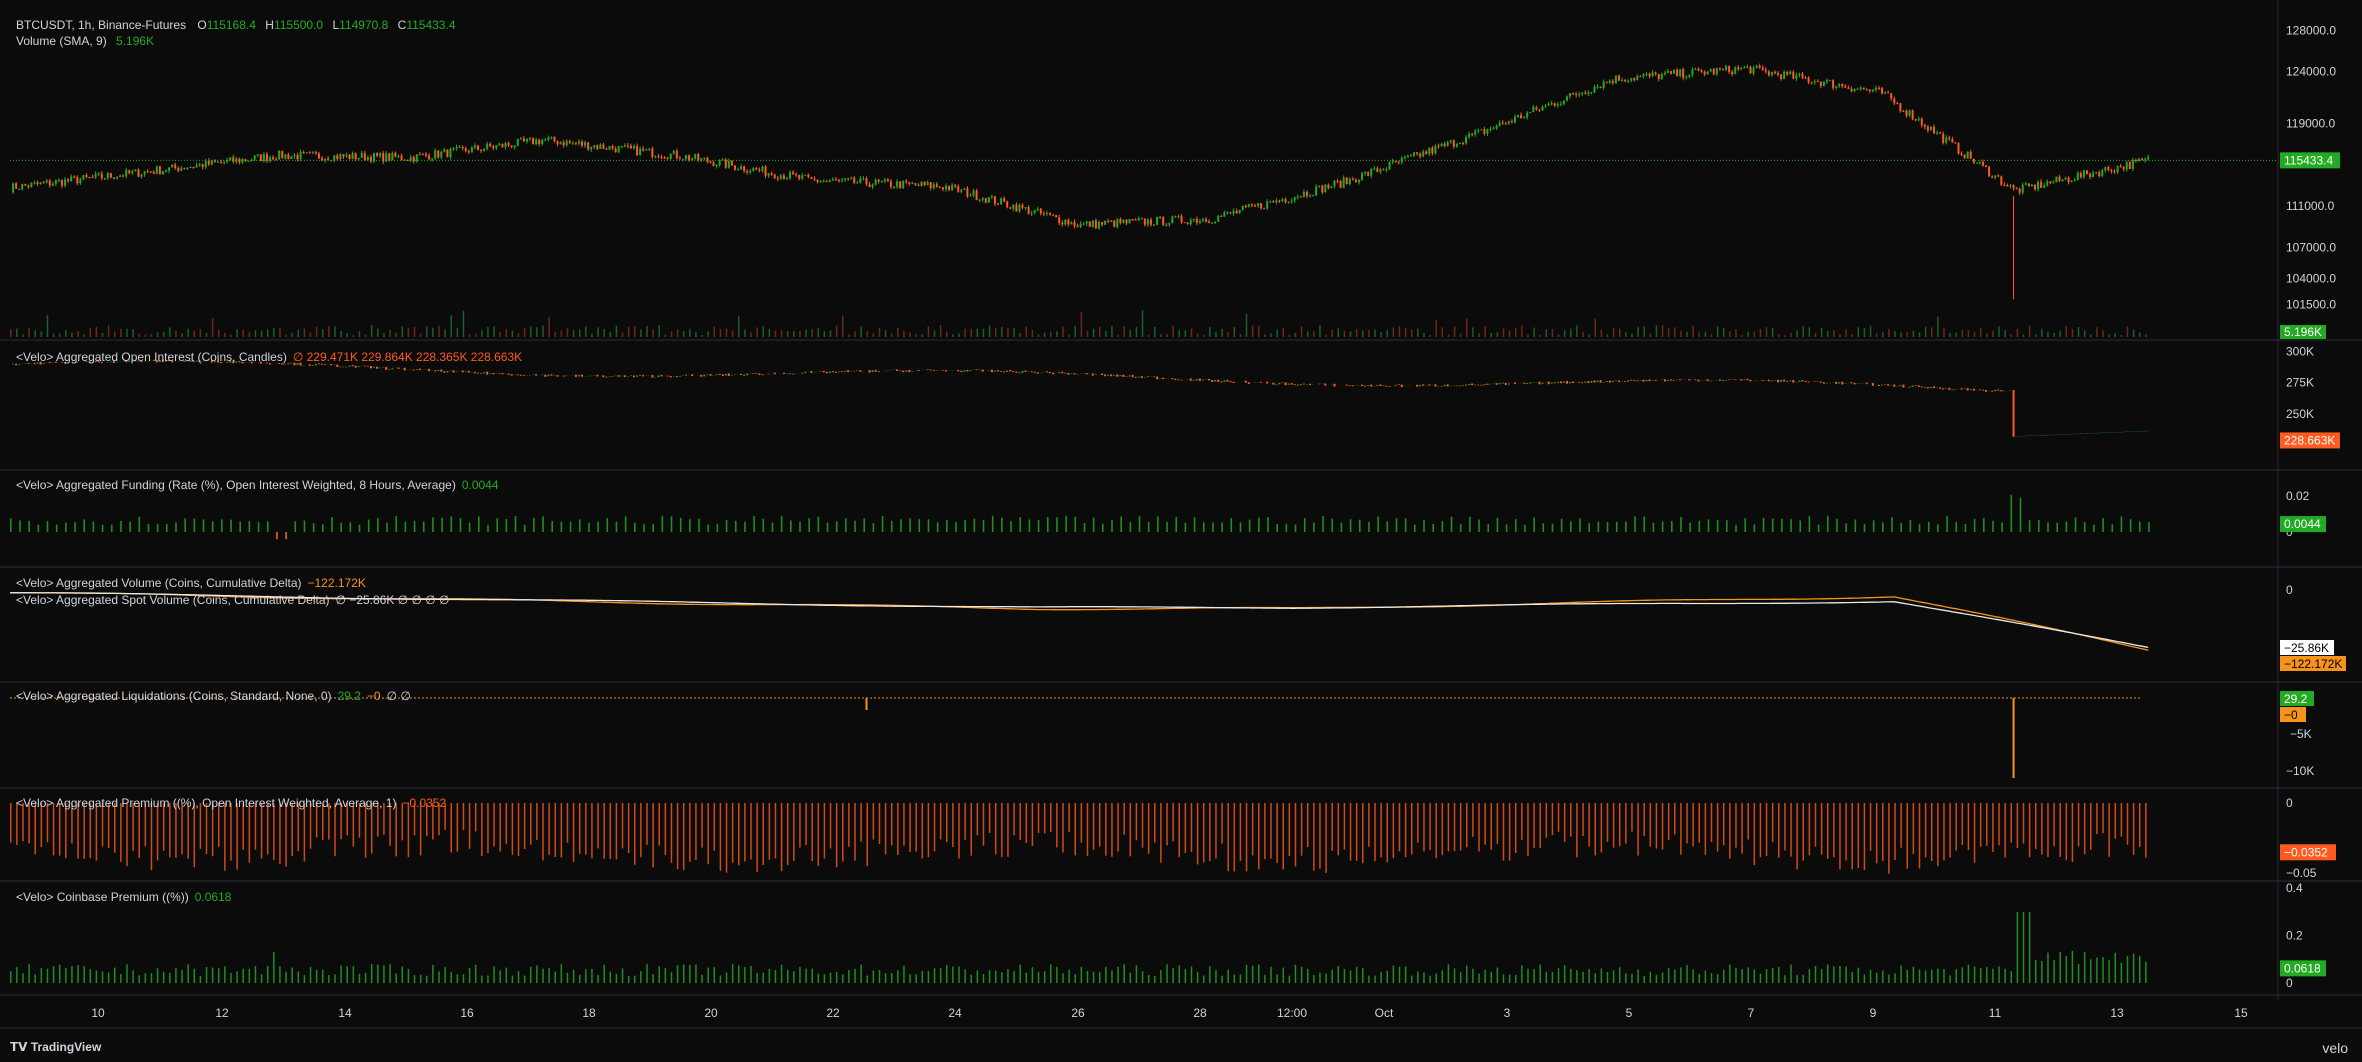  What do you see at coordinates (480, 485) in the screenshot?
I see `funding-value: 0.0044` at bounding box center [480, 485].